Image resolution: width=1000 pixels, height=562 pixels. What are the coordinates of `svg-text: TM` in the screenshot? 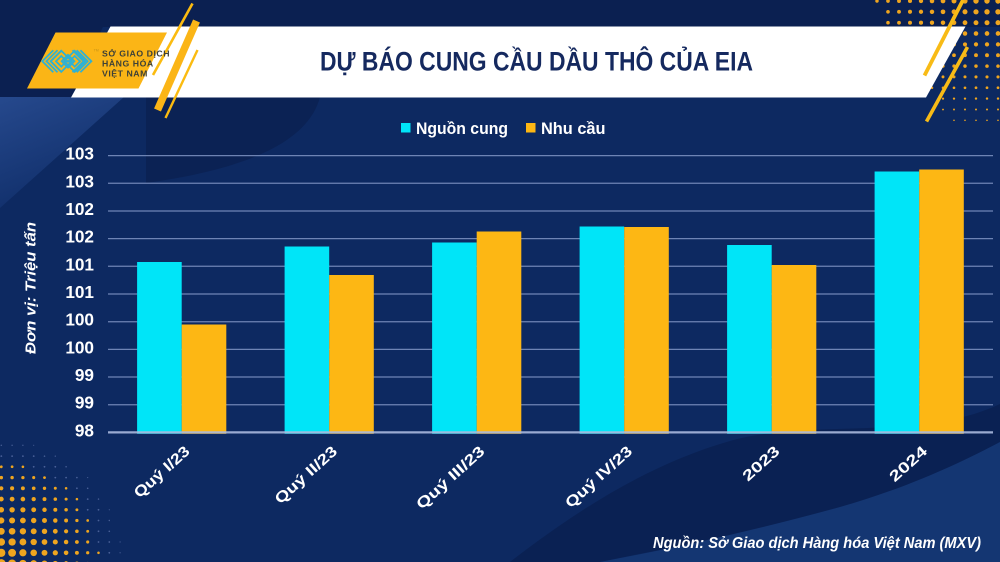 It's located at (96, 51).